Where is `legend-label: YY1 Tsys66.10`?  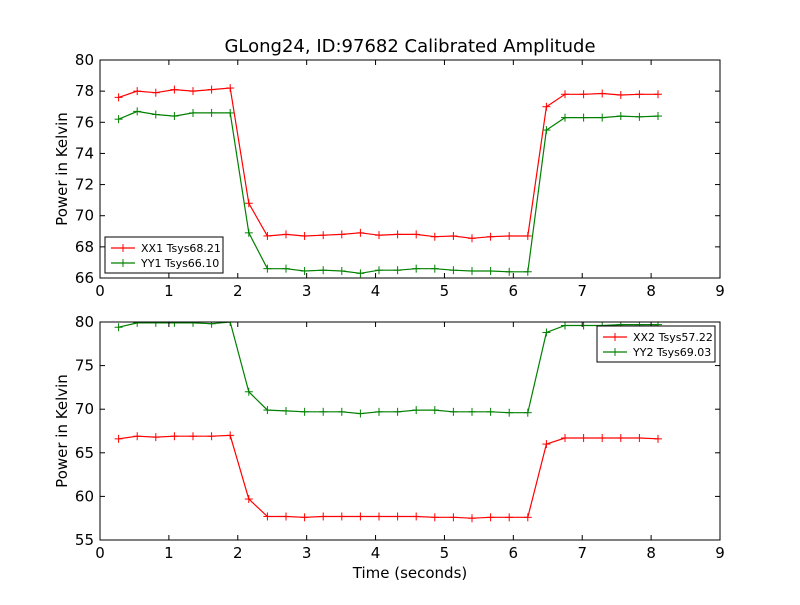
legend-label: YY1 Tsys66.10 is located at coordinates (179, 263).